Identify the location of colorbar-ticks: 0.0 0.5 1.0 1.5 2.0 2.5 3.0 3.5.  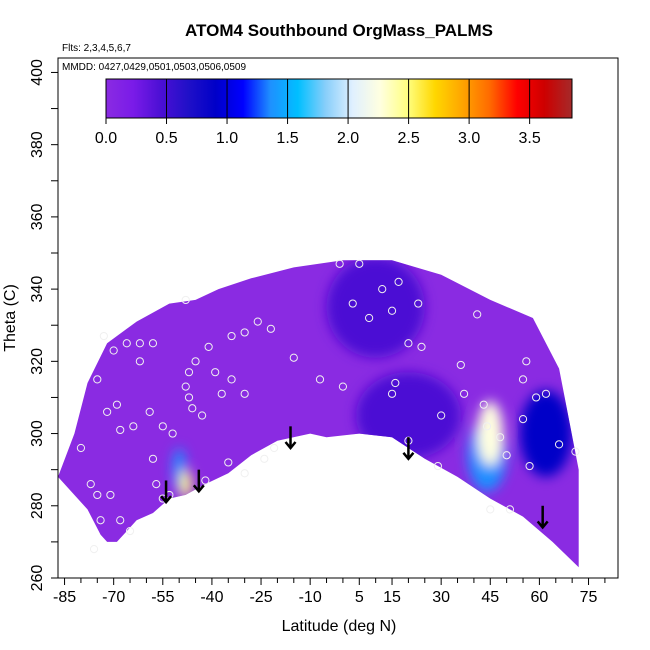
(318, 113).